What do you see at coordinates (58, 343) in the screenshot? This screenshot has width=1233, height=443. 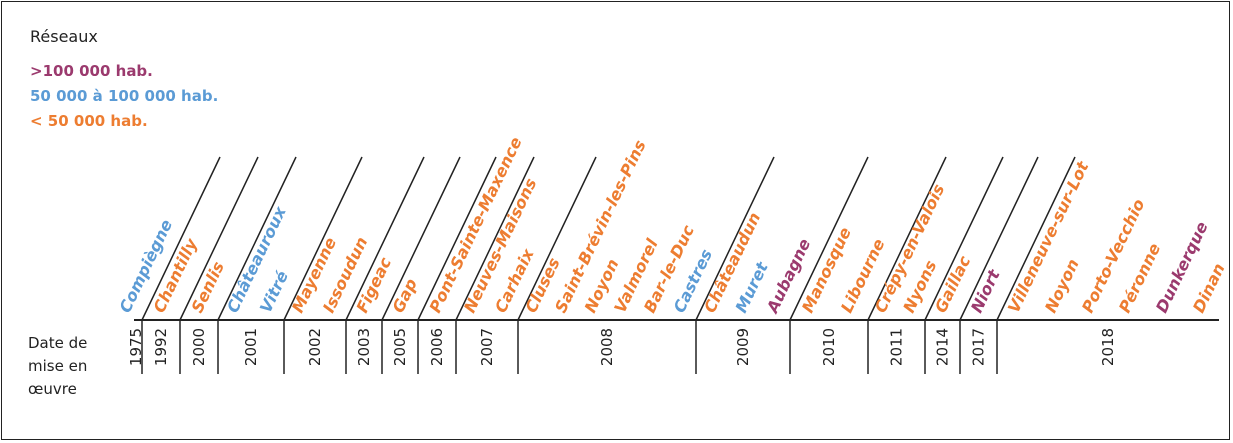 I see `axis-title-line-1: Date de` at bounding box center [58, 343].